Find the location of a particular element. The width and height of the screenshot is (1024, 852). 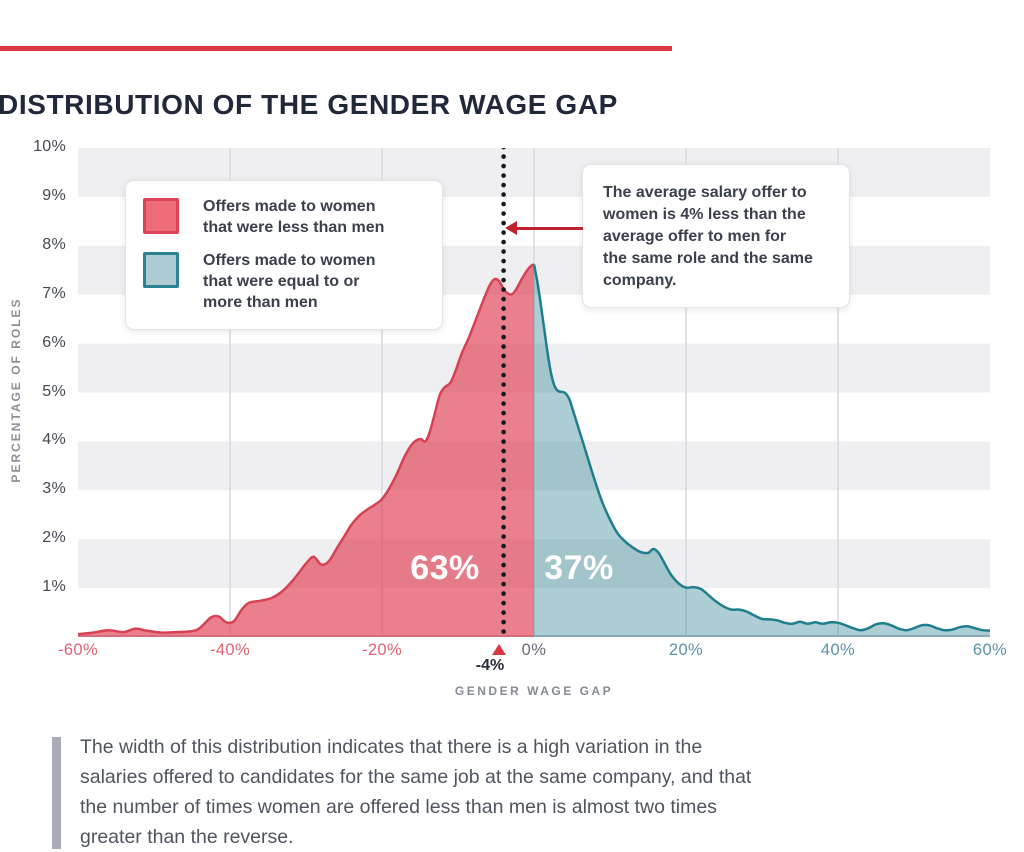

x-tick-label: 0% is located at coordinates (534, 650).